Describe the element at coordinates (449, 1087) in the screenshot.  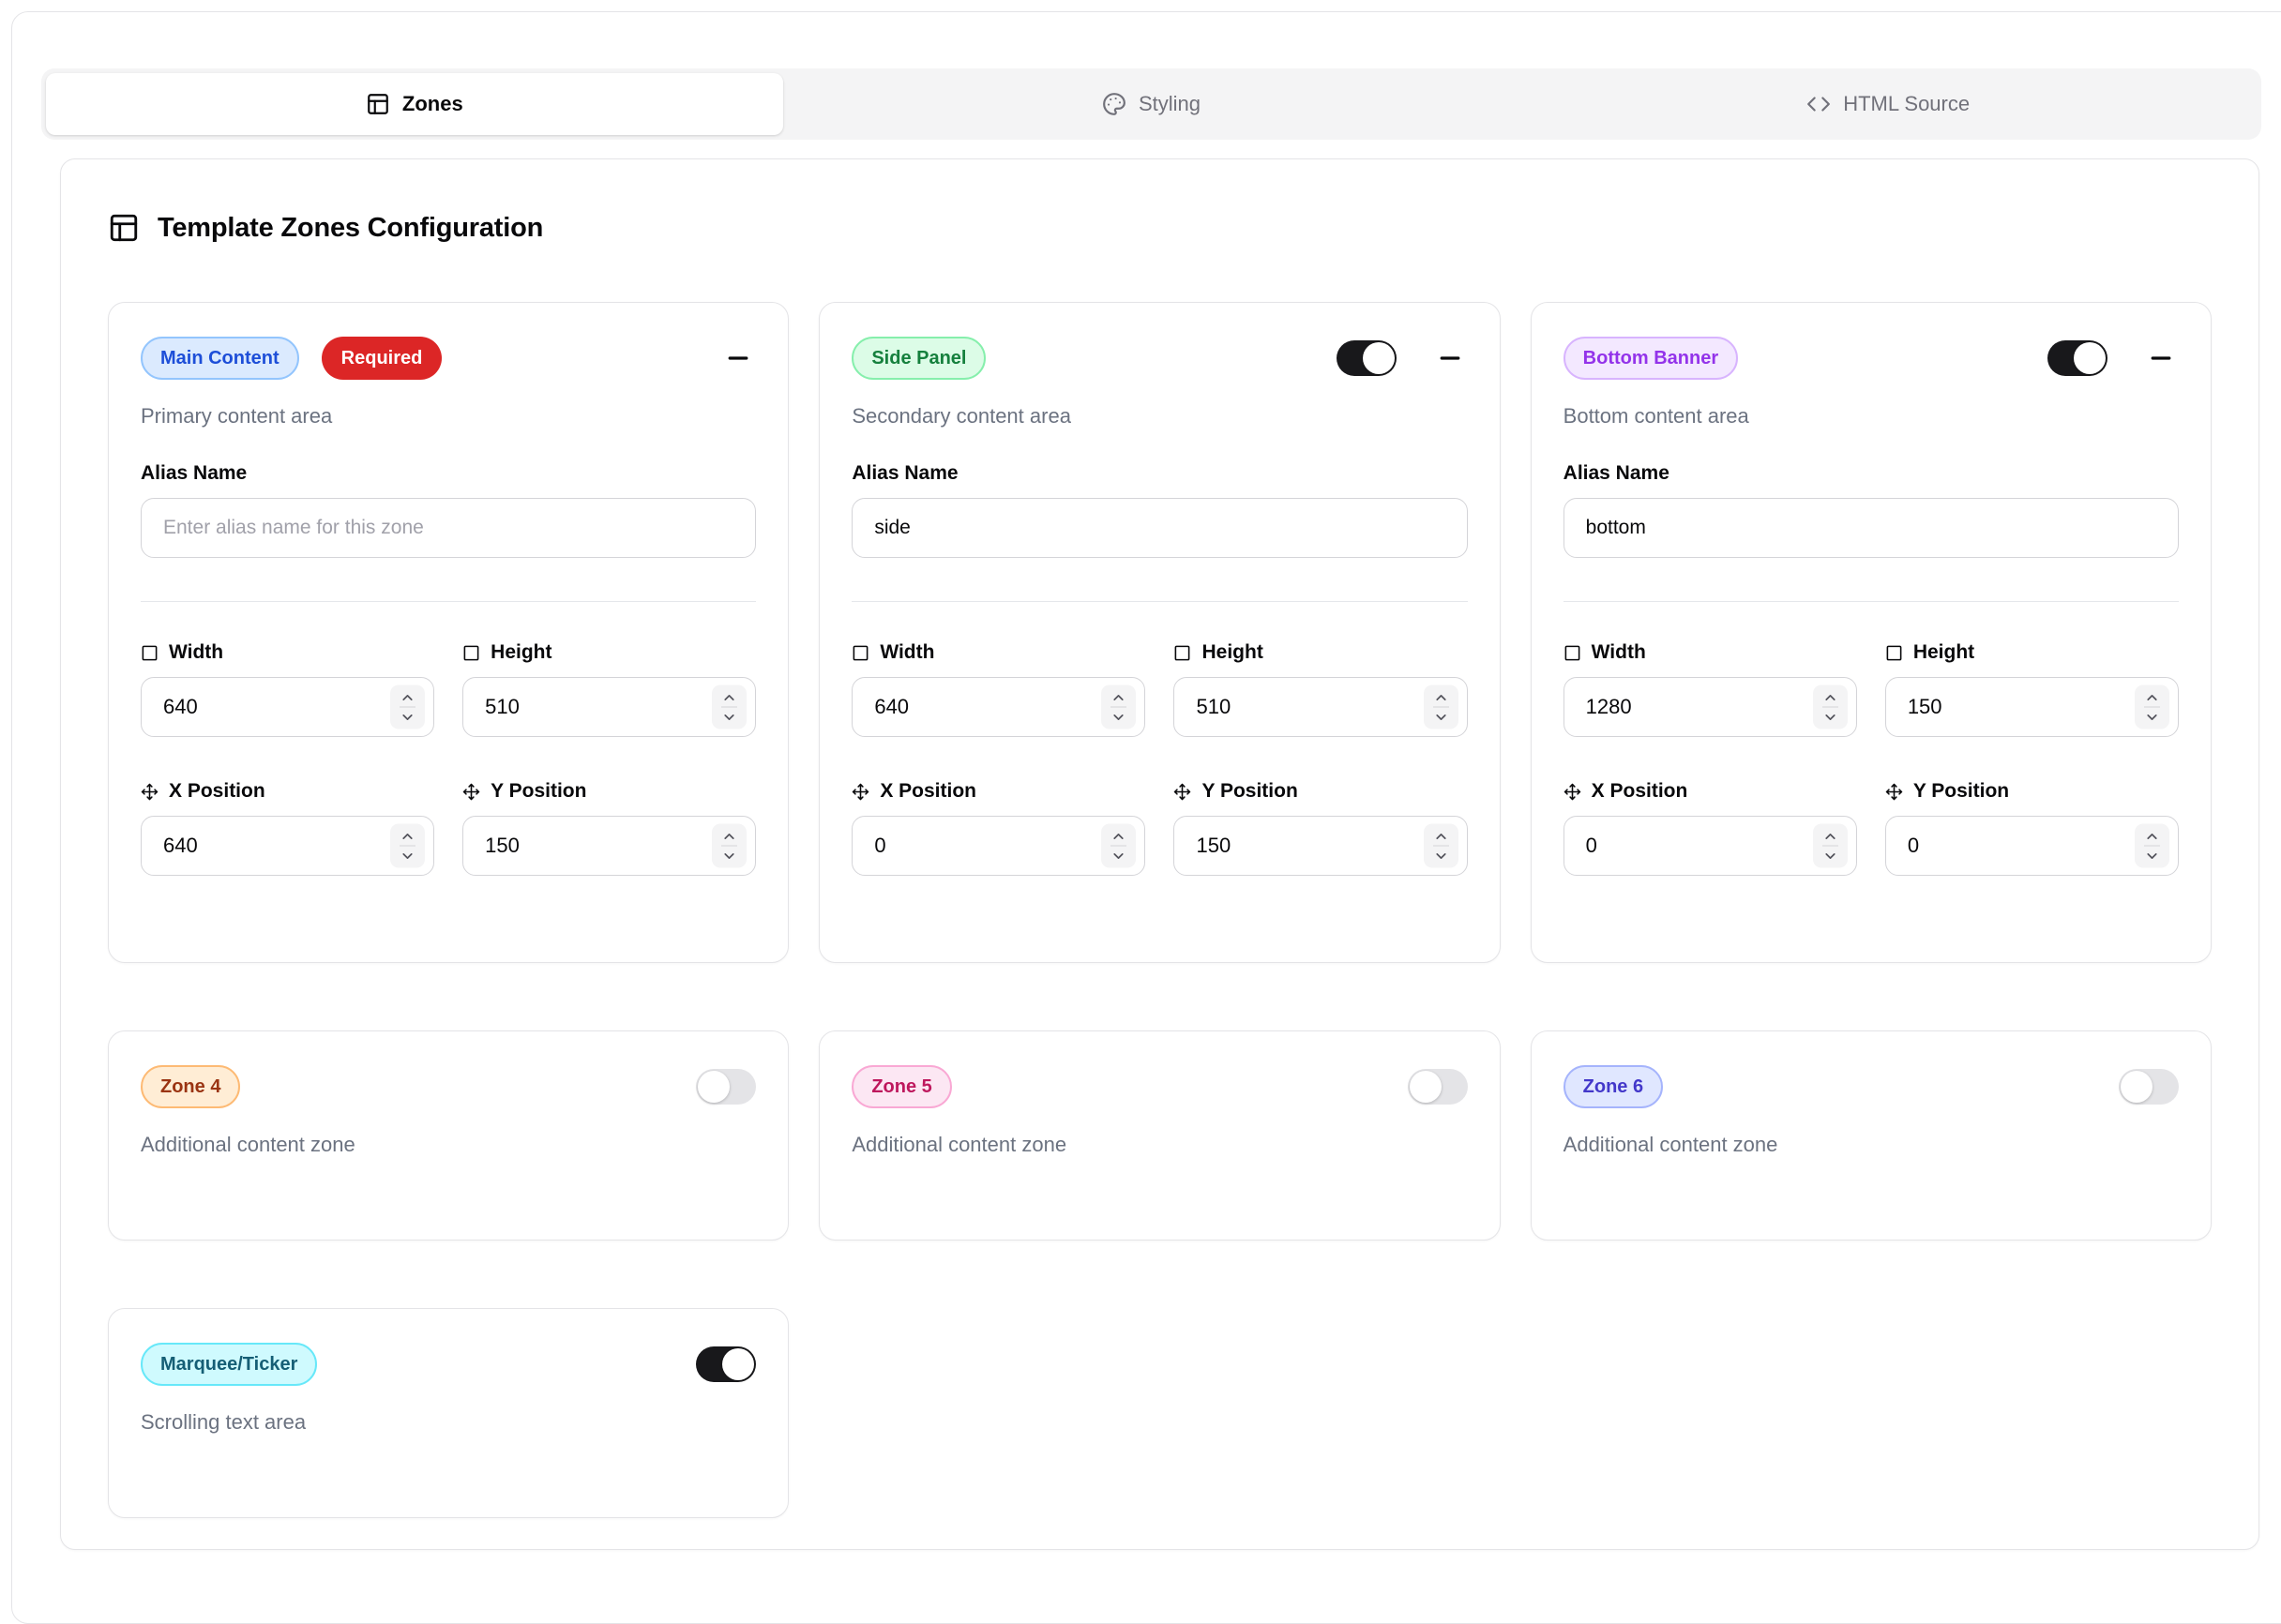
I see `card-header: Zone 4` at that location.